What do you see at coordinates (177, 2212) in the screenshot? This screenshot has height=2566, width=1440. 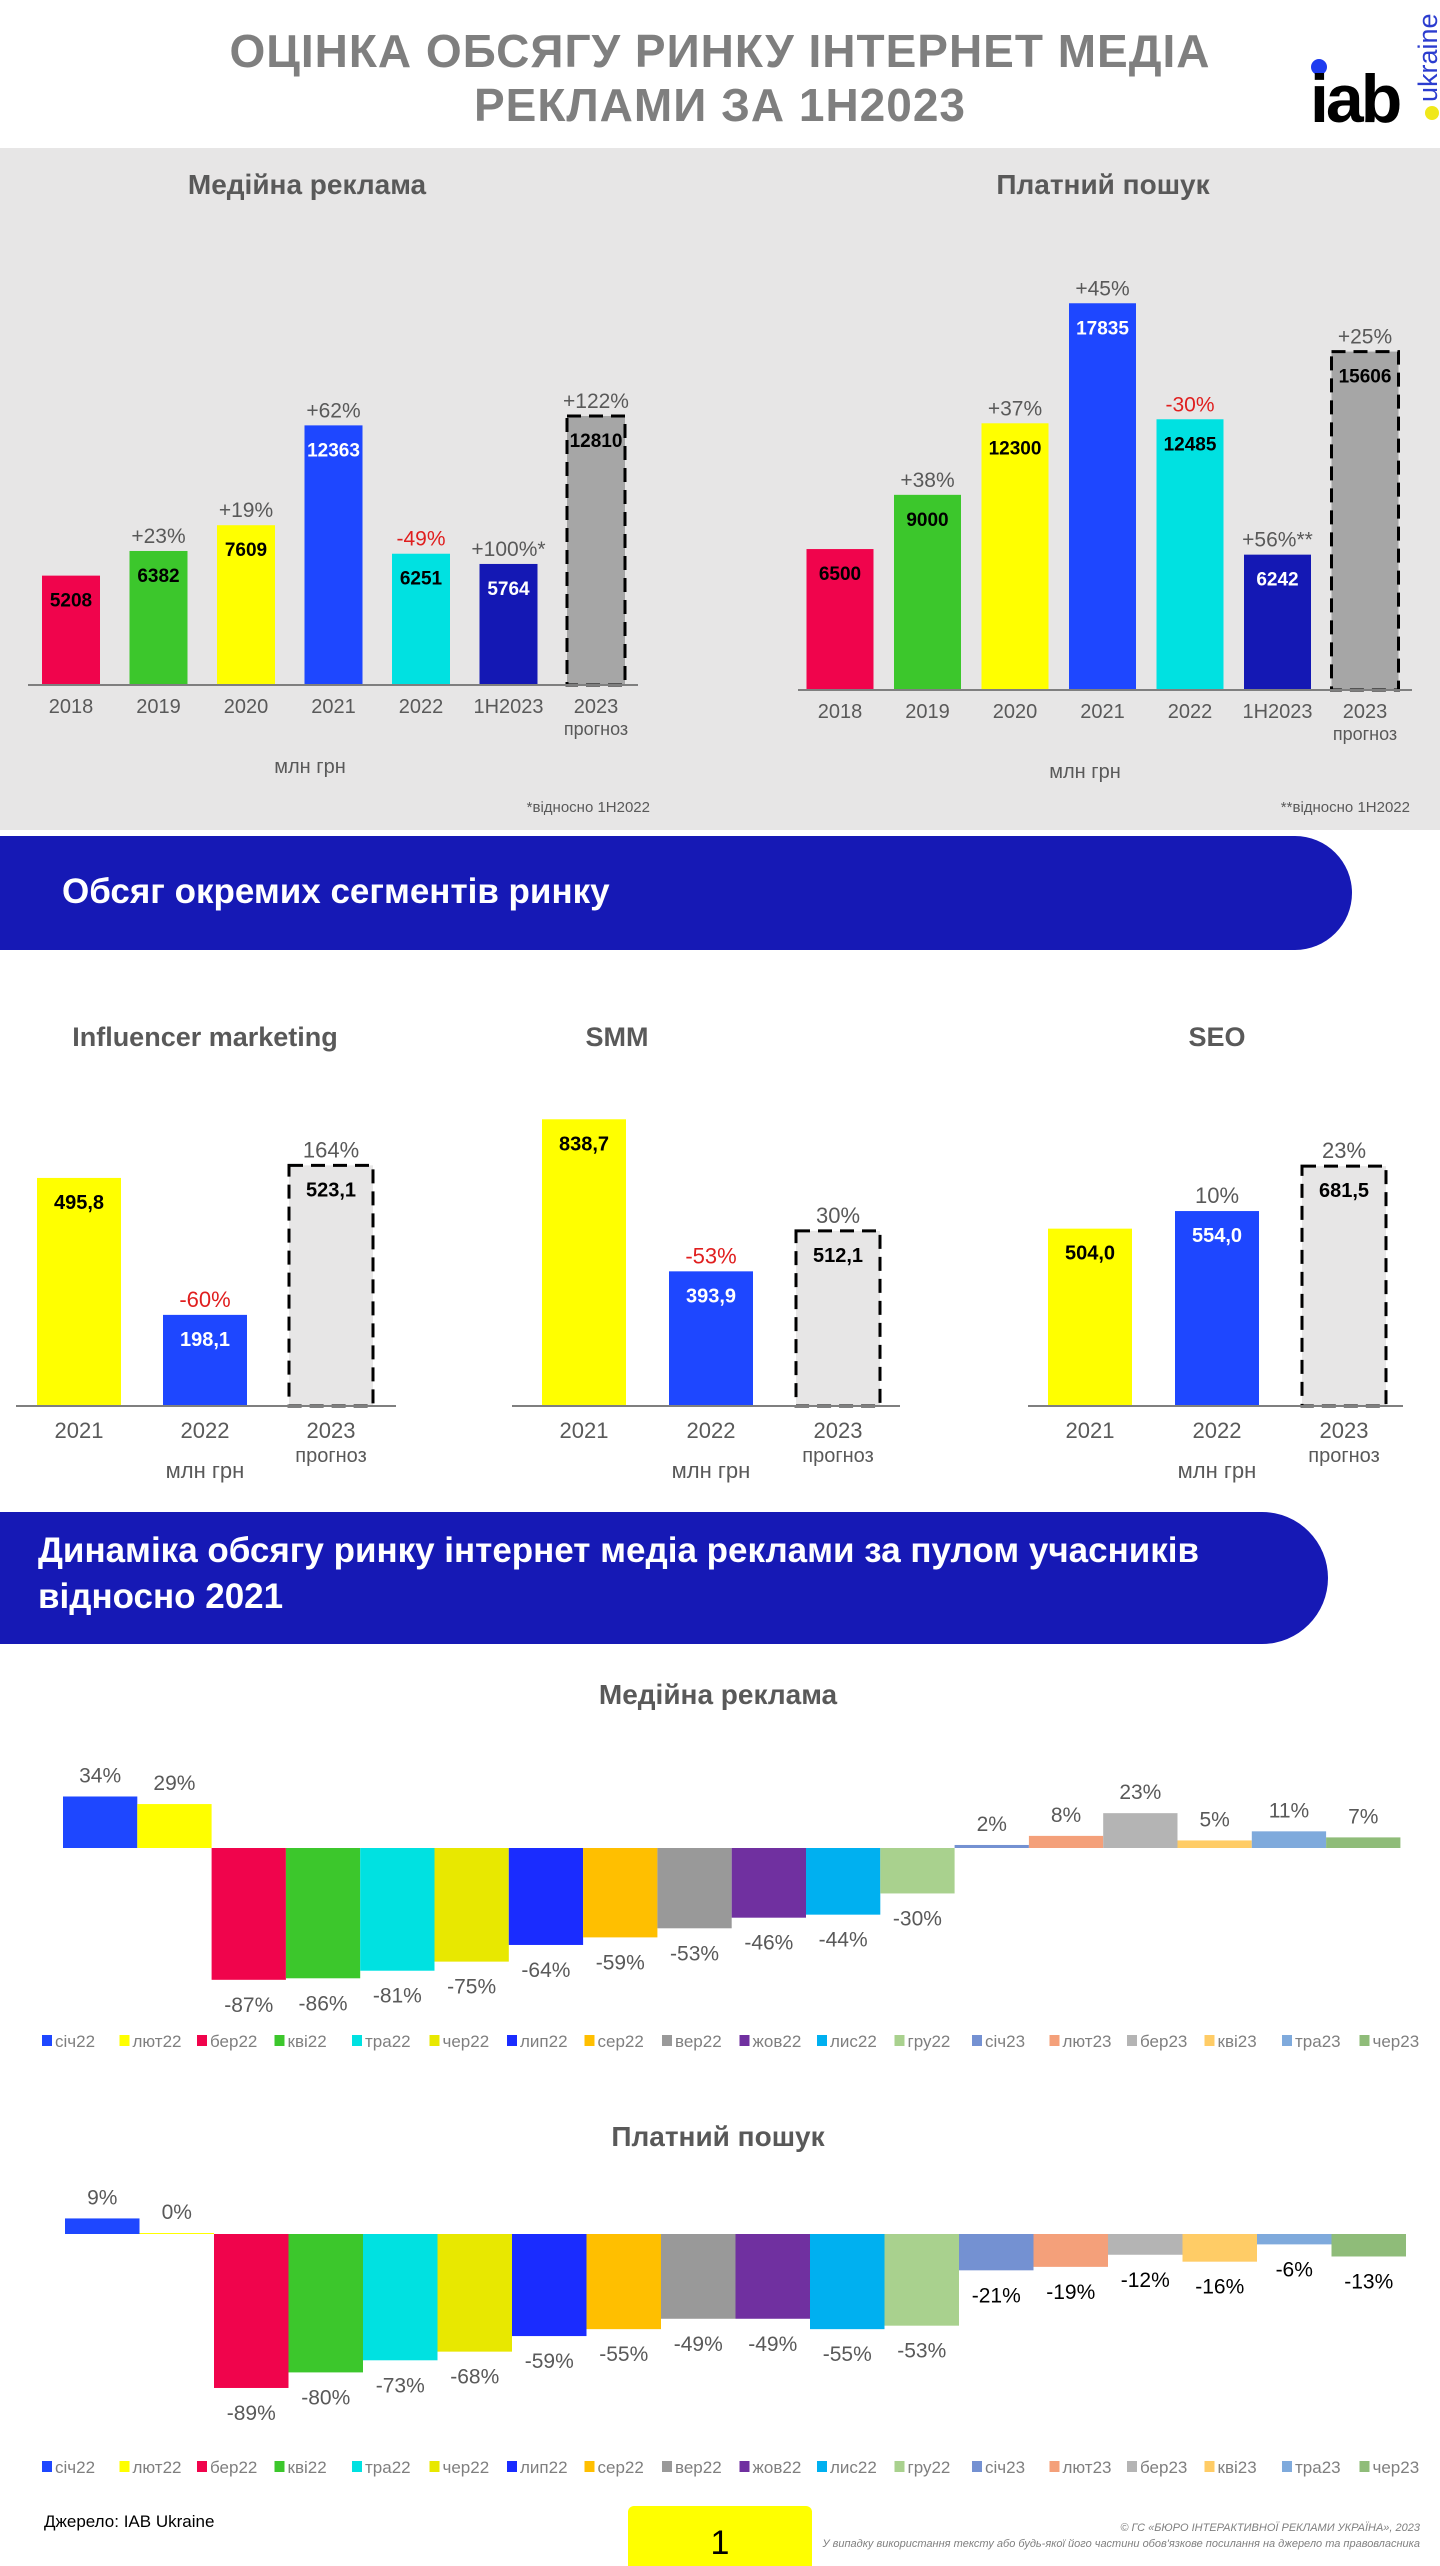 I see `bar-value-label: 0%` at bounding box center [177, 2212].